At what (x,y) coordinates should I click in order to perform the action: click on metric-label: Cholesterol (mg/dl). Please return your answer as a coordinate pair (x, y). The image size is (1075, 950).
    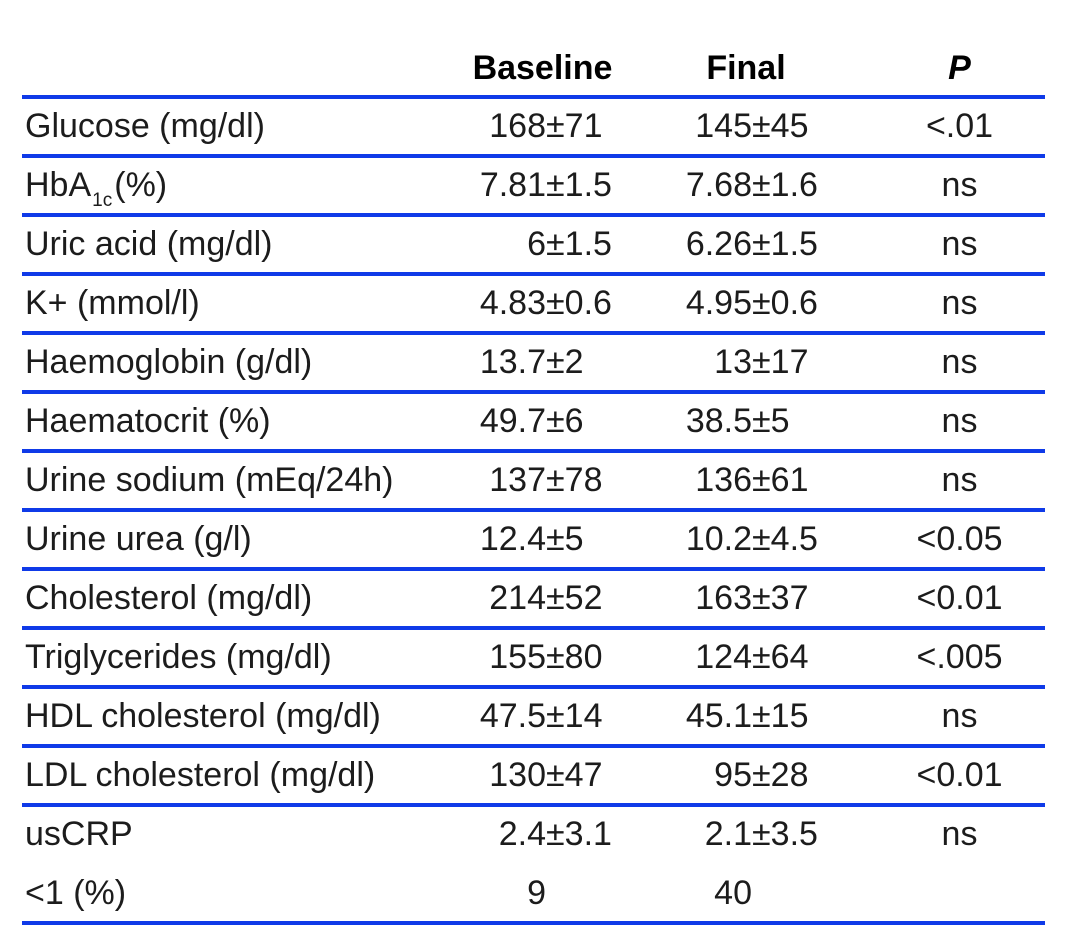
    Looking at the image, I should click on (233, 598).